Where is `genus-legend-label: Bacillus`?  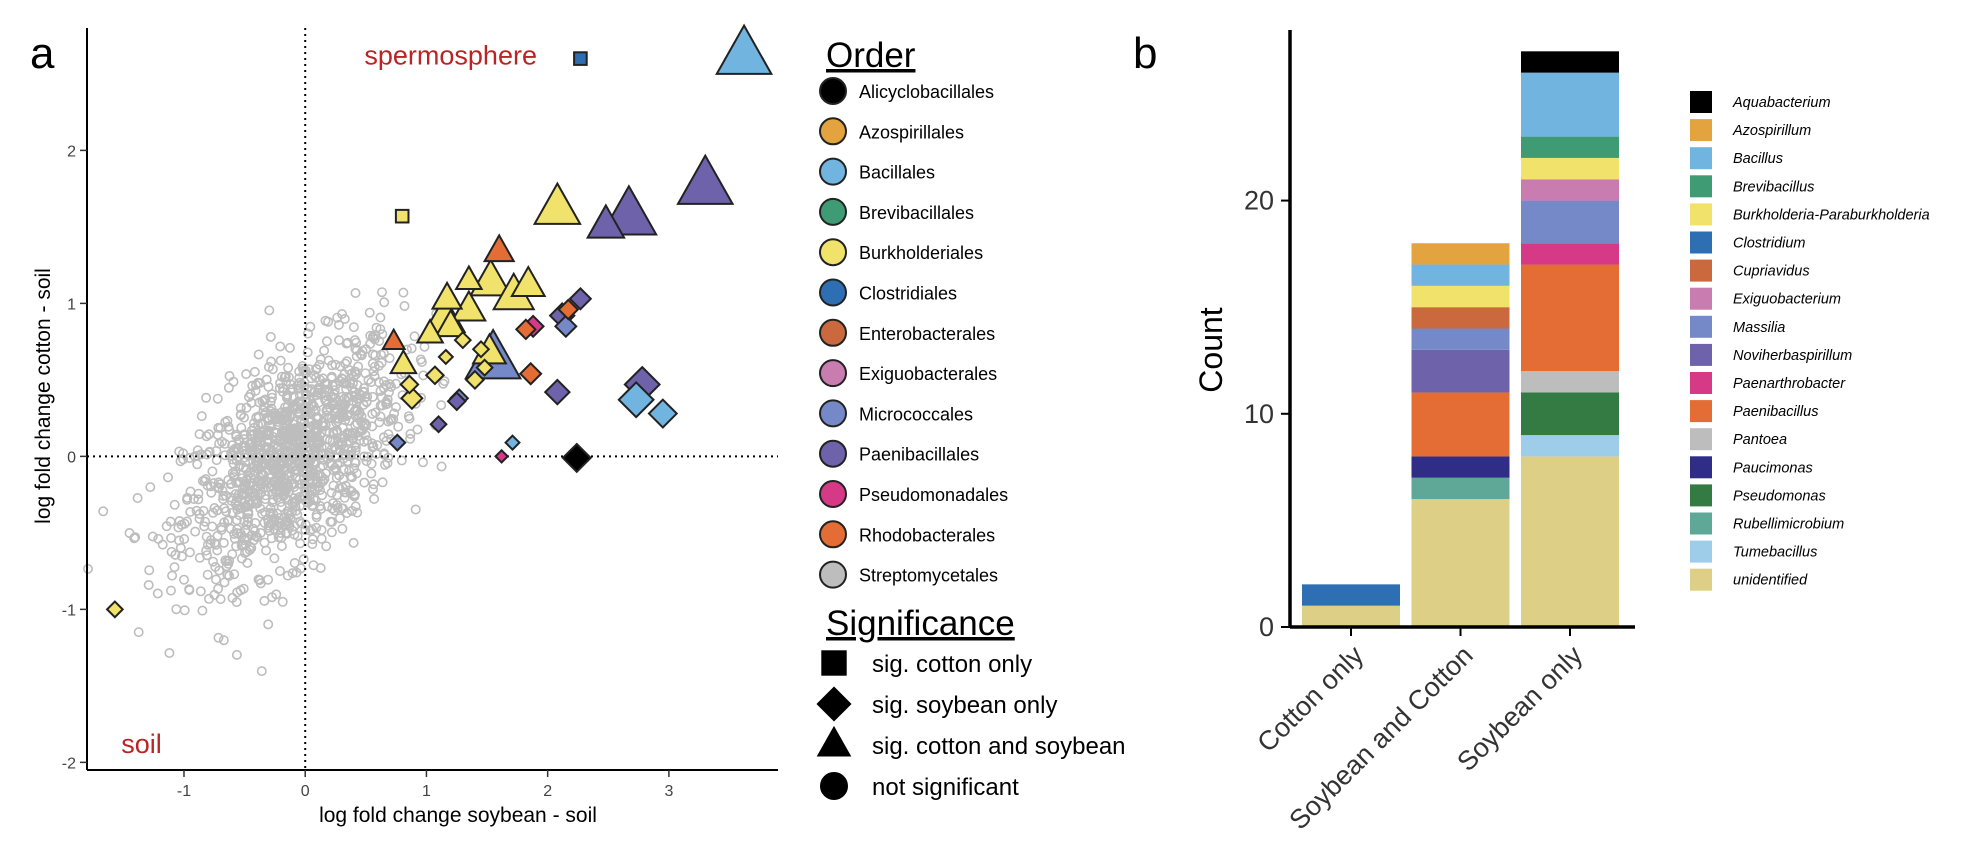 genus-legend-label: Bacillus is located at coordinates (1758, 159).